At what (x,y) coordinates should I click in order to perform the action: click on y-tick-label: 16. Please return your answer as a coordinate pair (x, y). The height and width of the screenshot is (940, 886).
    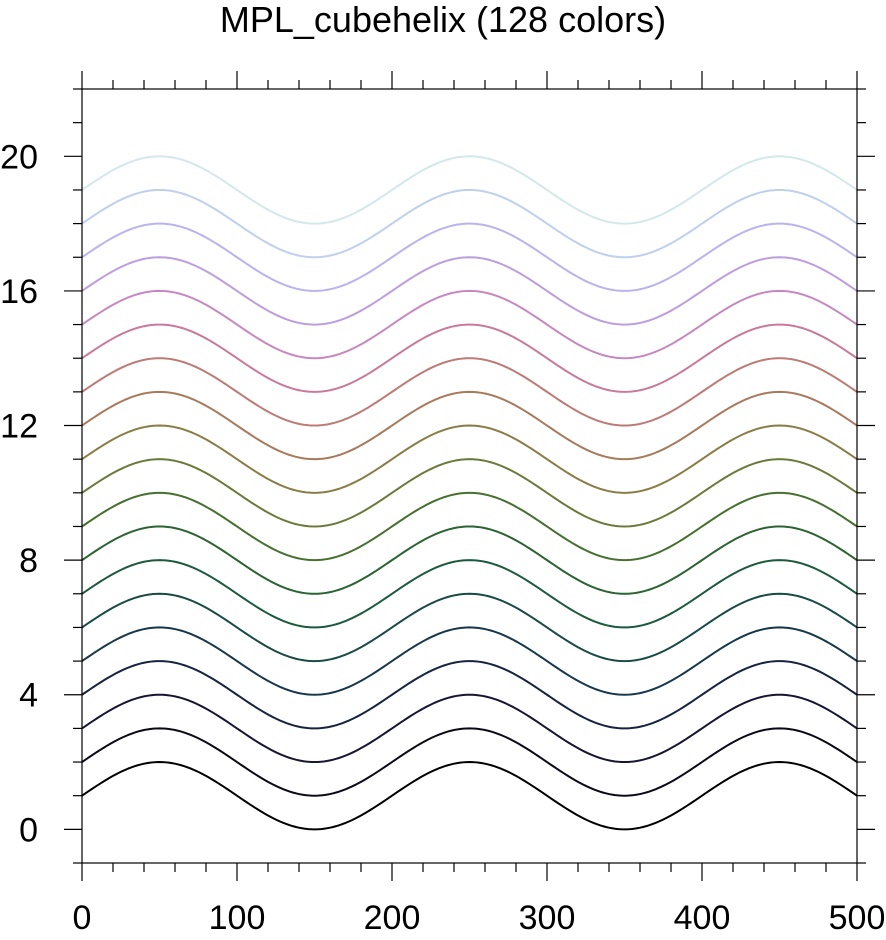
    Looking at the image, I should click on (19, 292).